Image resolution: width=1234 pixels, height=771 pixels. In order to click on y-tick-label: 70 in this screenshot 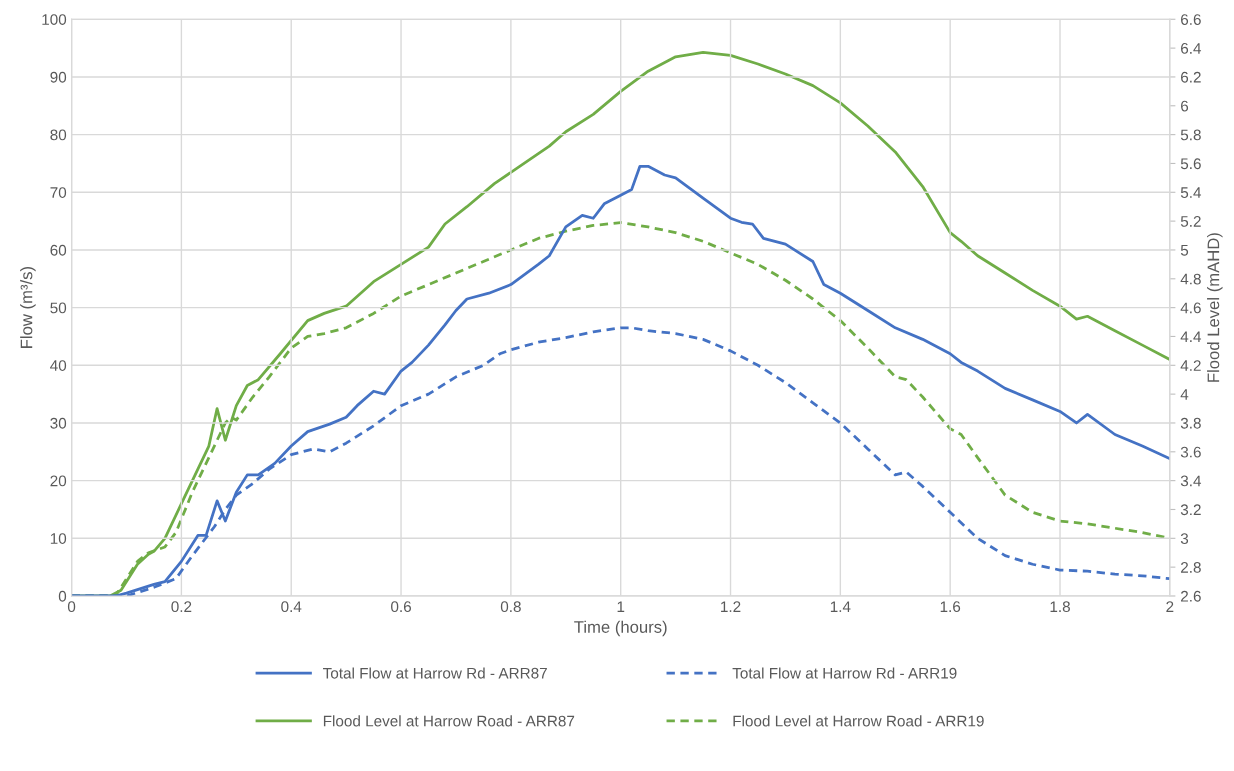, I will do `click(58, 192)`.